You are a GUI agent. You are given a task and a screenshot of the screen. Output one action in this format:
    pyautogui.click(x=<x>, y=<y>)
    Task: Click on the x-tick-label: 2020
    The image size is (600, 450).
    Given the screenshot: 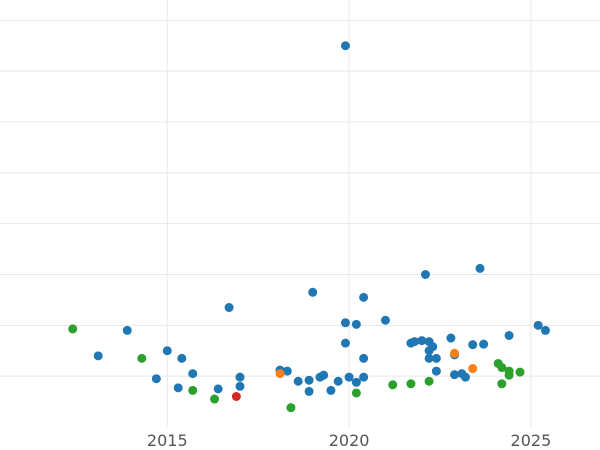 What is the action you would take?
    pyautogui.click(x=349, y=440)
    